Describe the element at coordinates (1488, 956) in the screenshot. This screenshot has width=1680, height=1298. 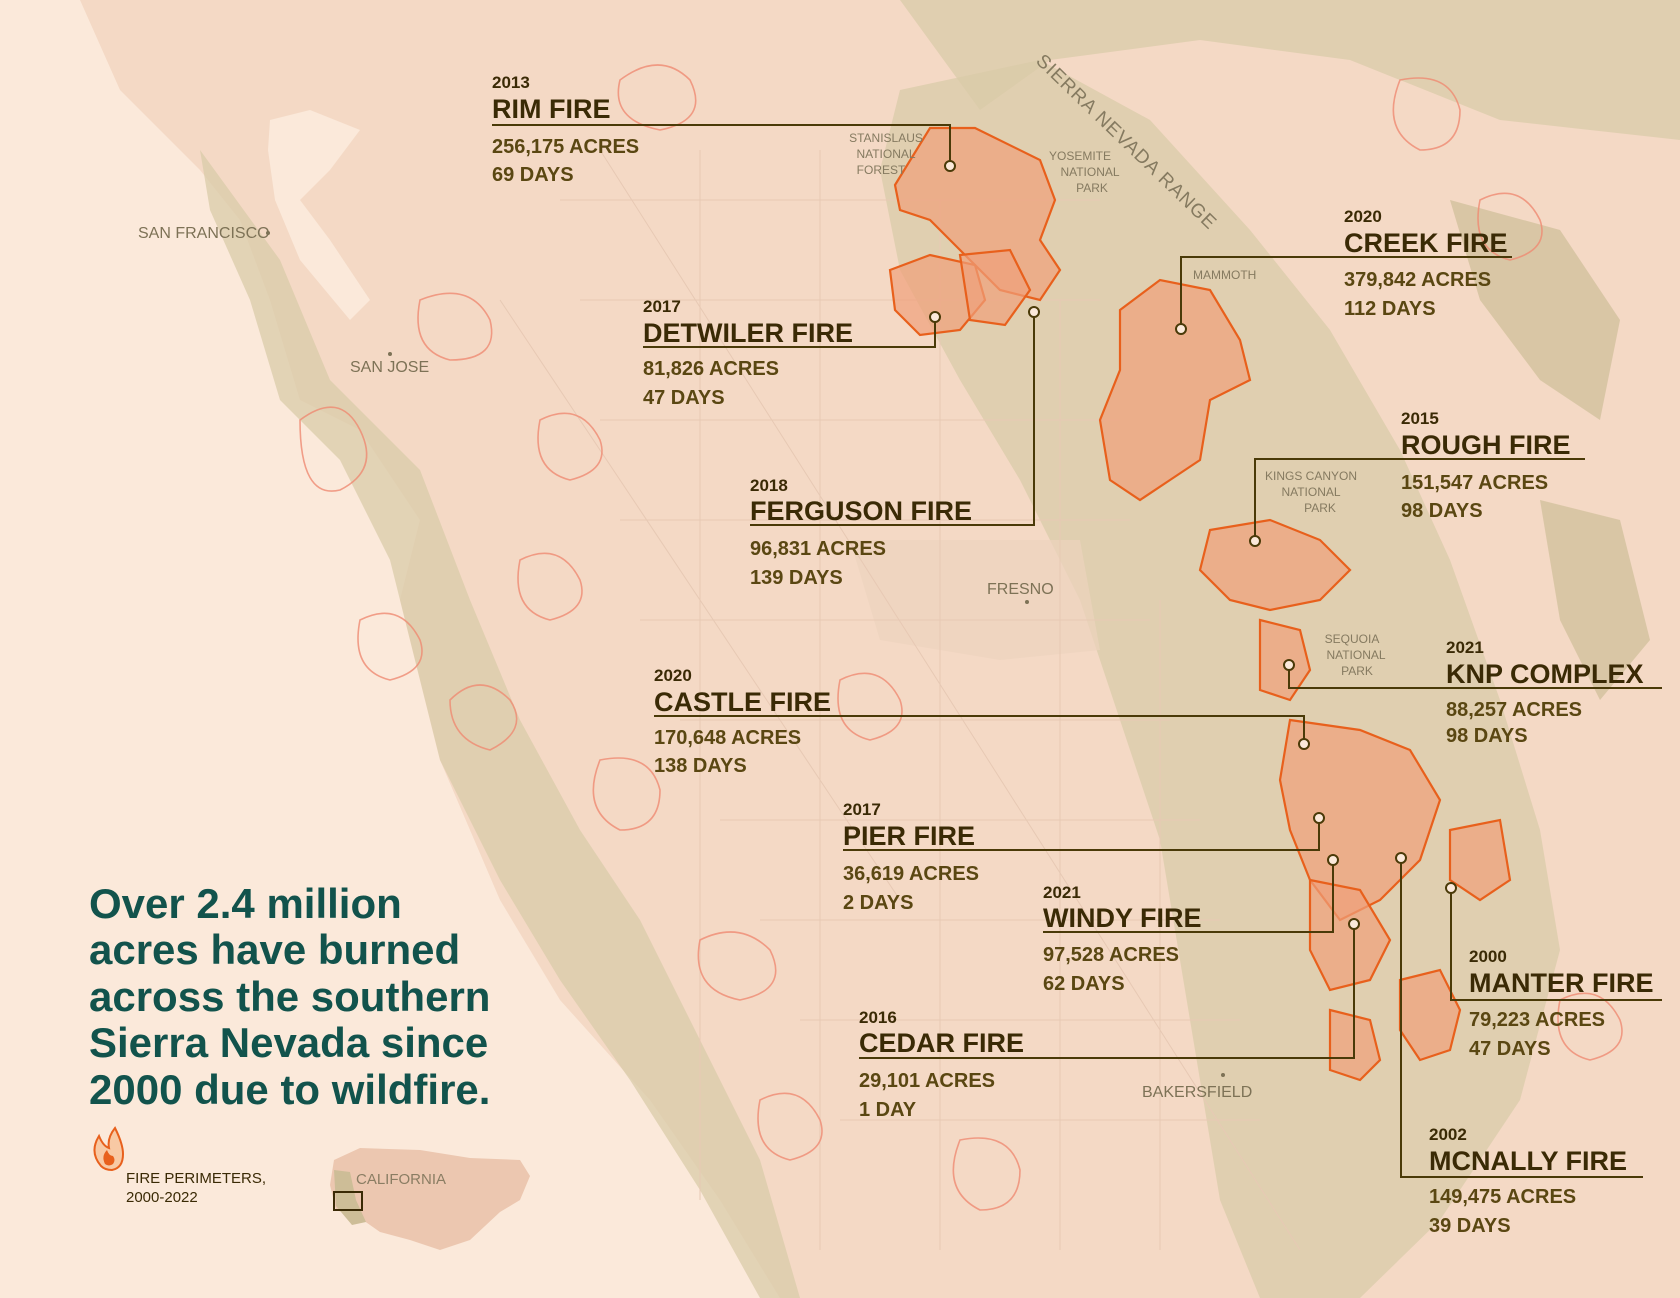
I see `fire-year: 2000` at that location.